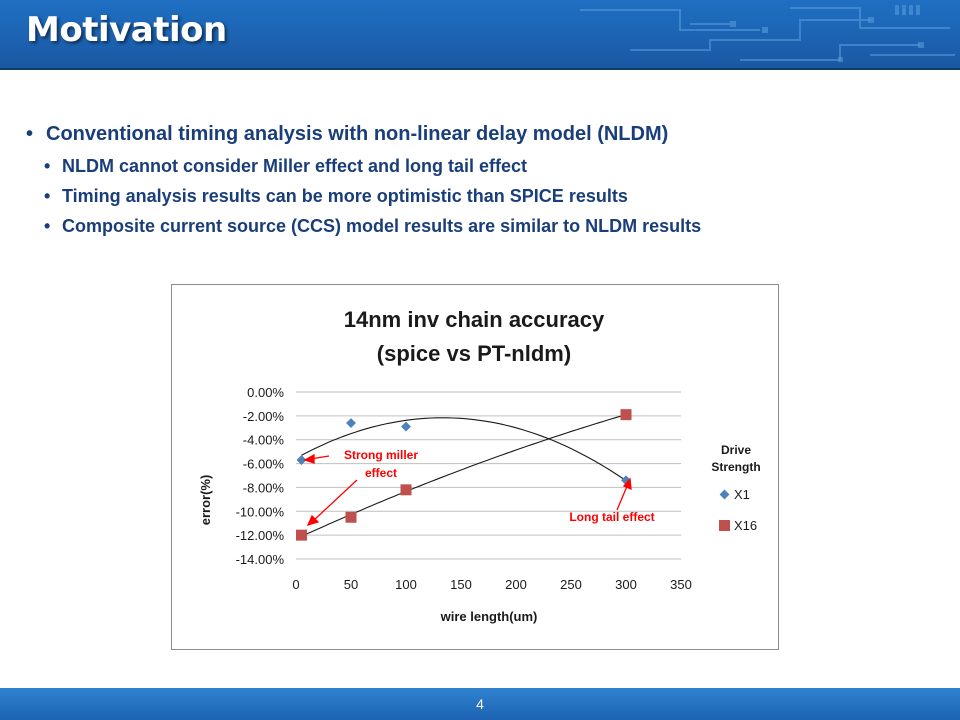  I want to click on y-tick-label: -6.00%, so click(264, 464).